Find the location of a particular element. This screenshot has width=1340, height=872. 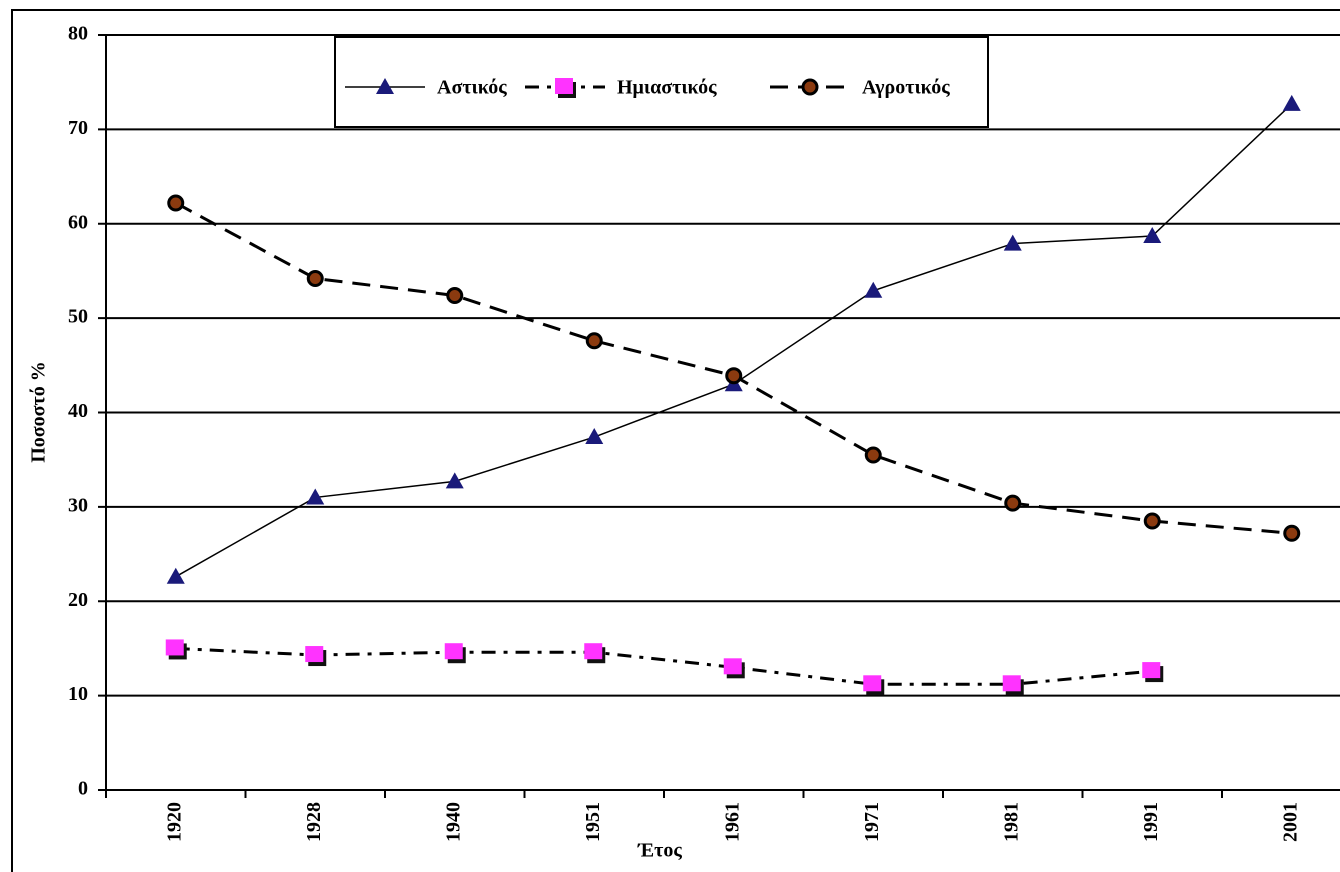

y-tick-label: 50 is located at coordinates (78, 317).